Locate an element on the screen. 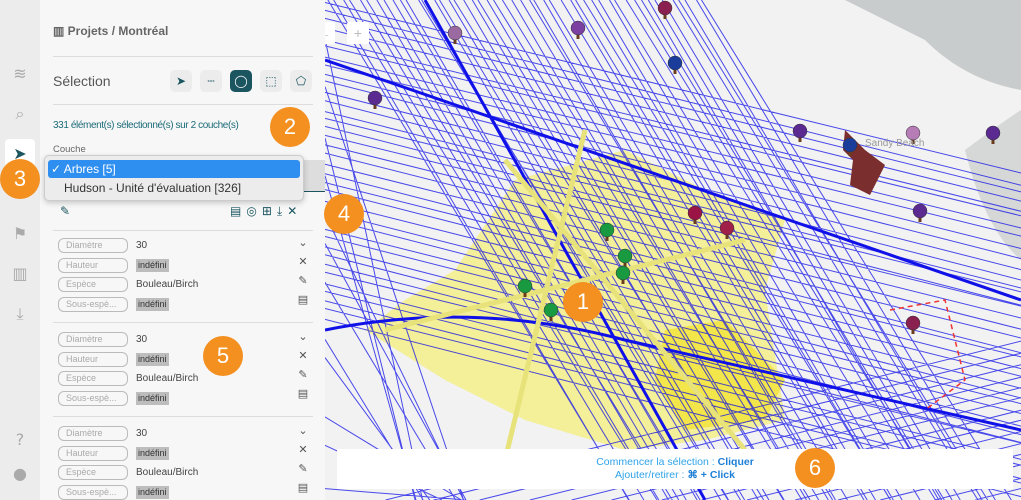 This screenshot has height=500, width=1021. step-marker-3: 3 is located at coordinates (20, 179).